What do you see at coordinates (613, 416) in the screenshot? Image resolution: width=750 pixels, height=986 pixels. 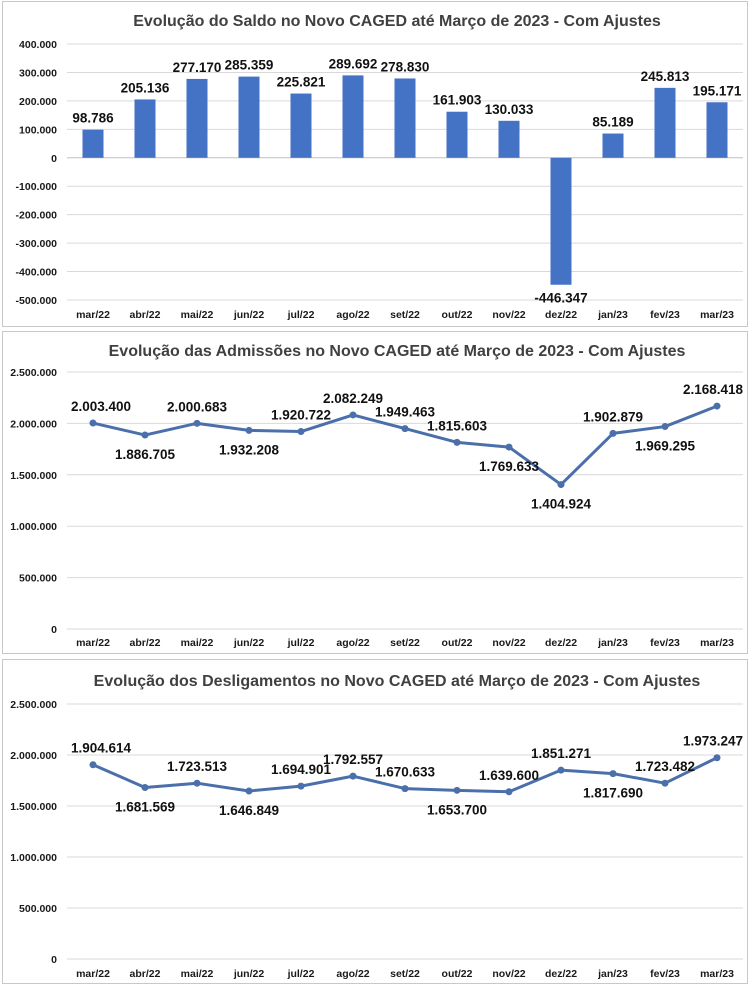 I see `data-label: 1.902.879` at bounding box center [613, 416].